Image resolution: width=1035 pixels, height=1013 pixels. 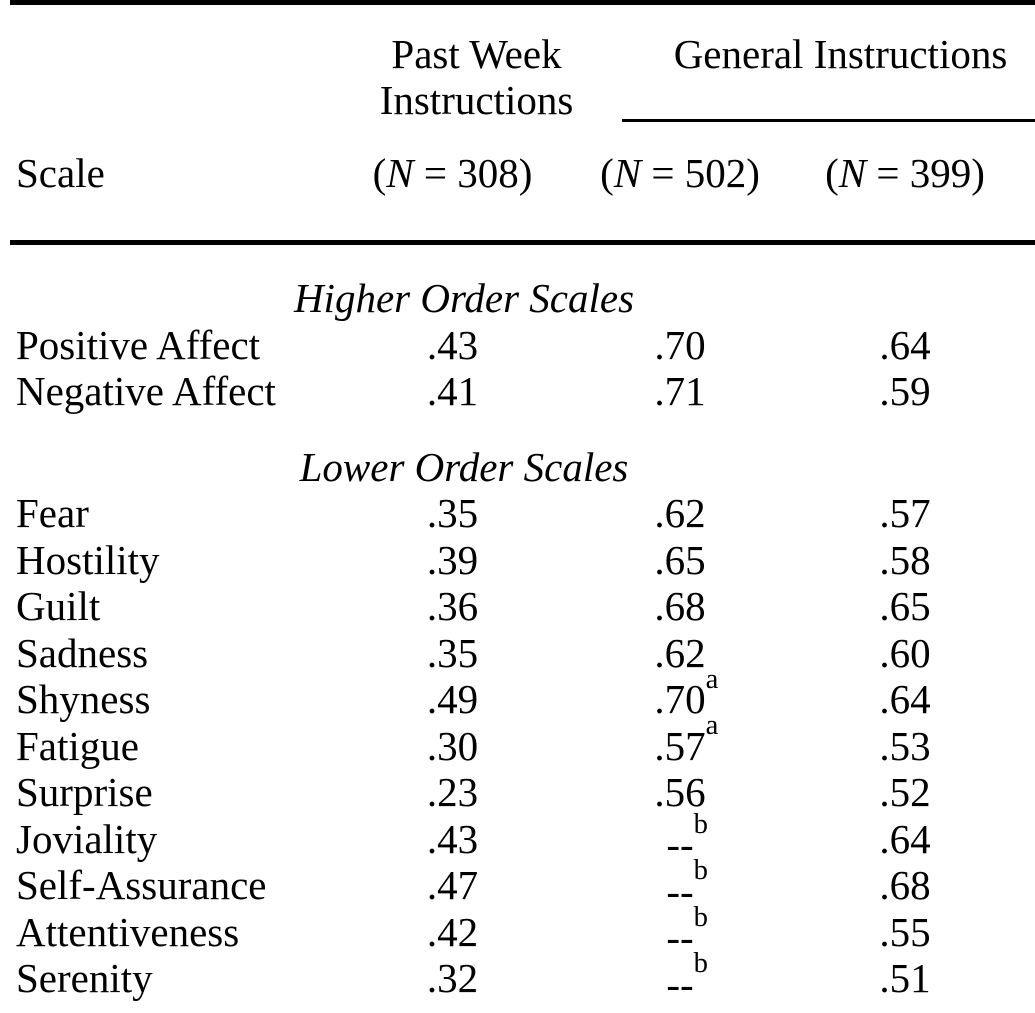 What do you see at coordinates (141, 885) in the screenshot?
I see `scale-label: Self-Assurance` at bounding box center [141, 885].